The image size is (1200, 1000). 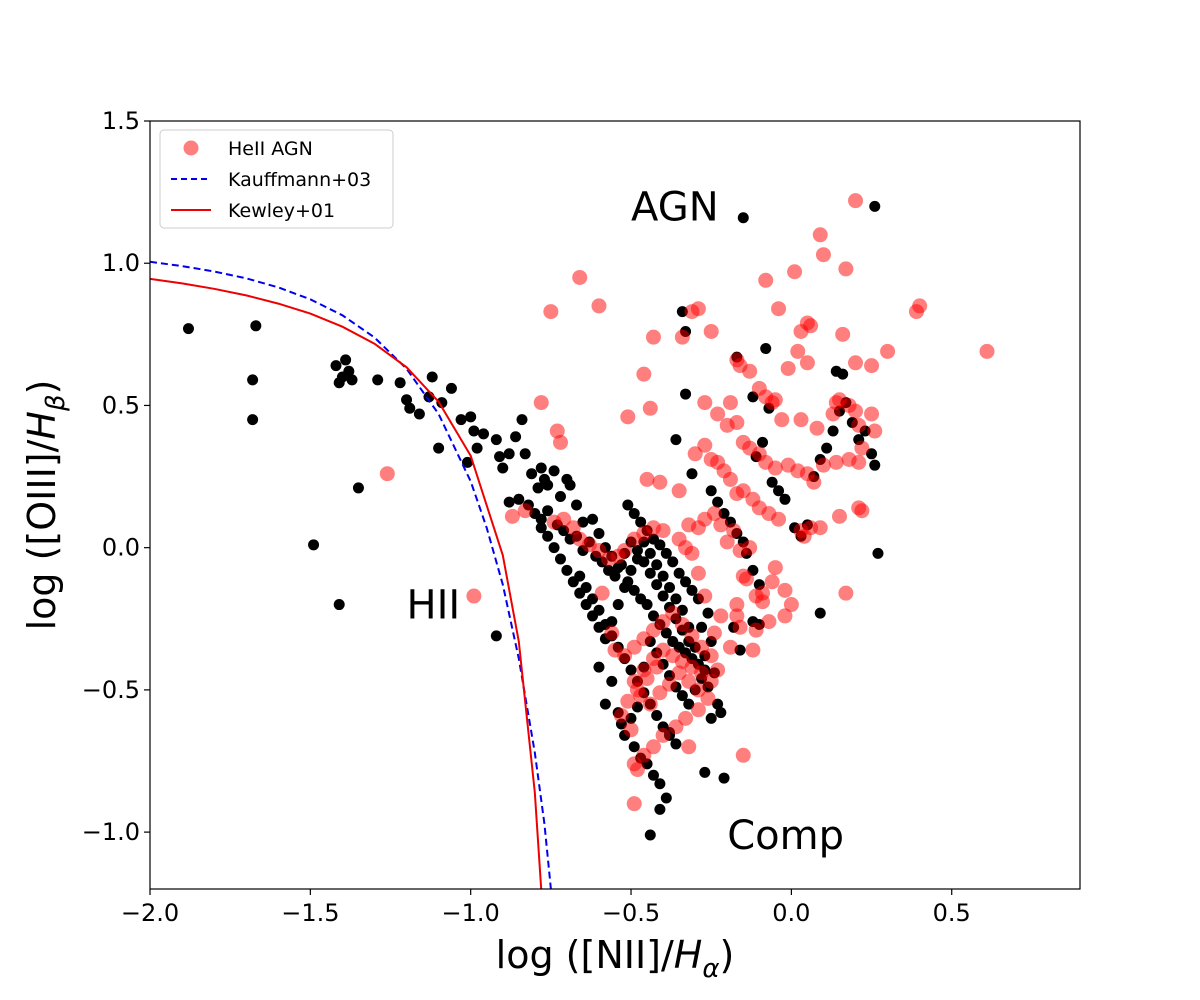 What do you see at coordinates (281, 211) in the screenshot?
I see `legend-kewley-label: Kewley+01` at bounding box center [281, 211].